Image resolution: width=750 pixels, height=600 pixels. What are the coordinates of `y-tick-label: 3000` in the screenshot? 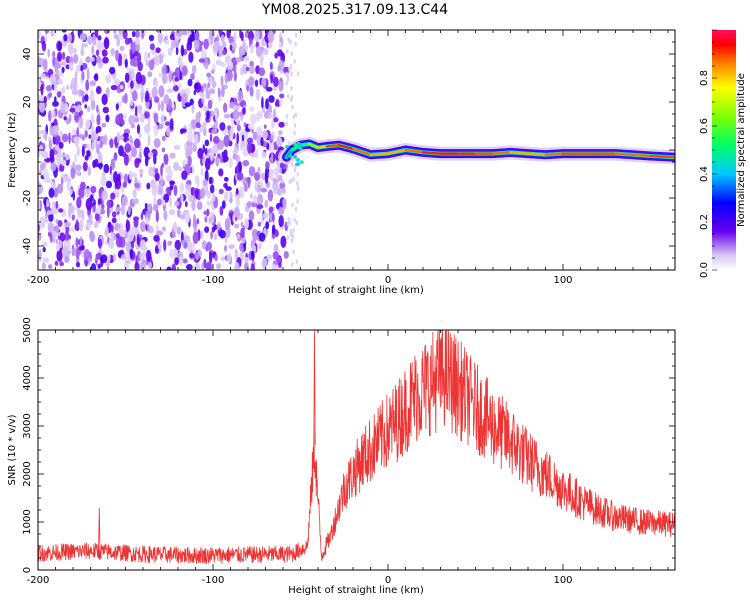 It's located at (27, 425).